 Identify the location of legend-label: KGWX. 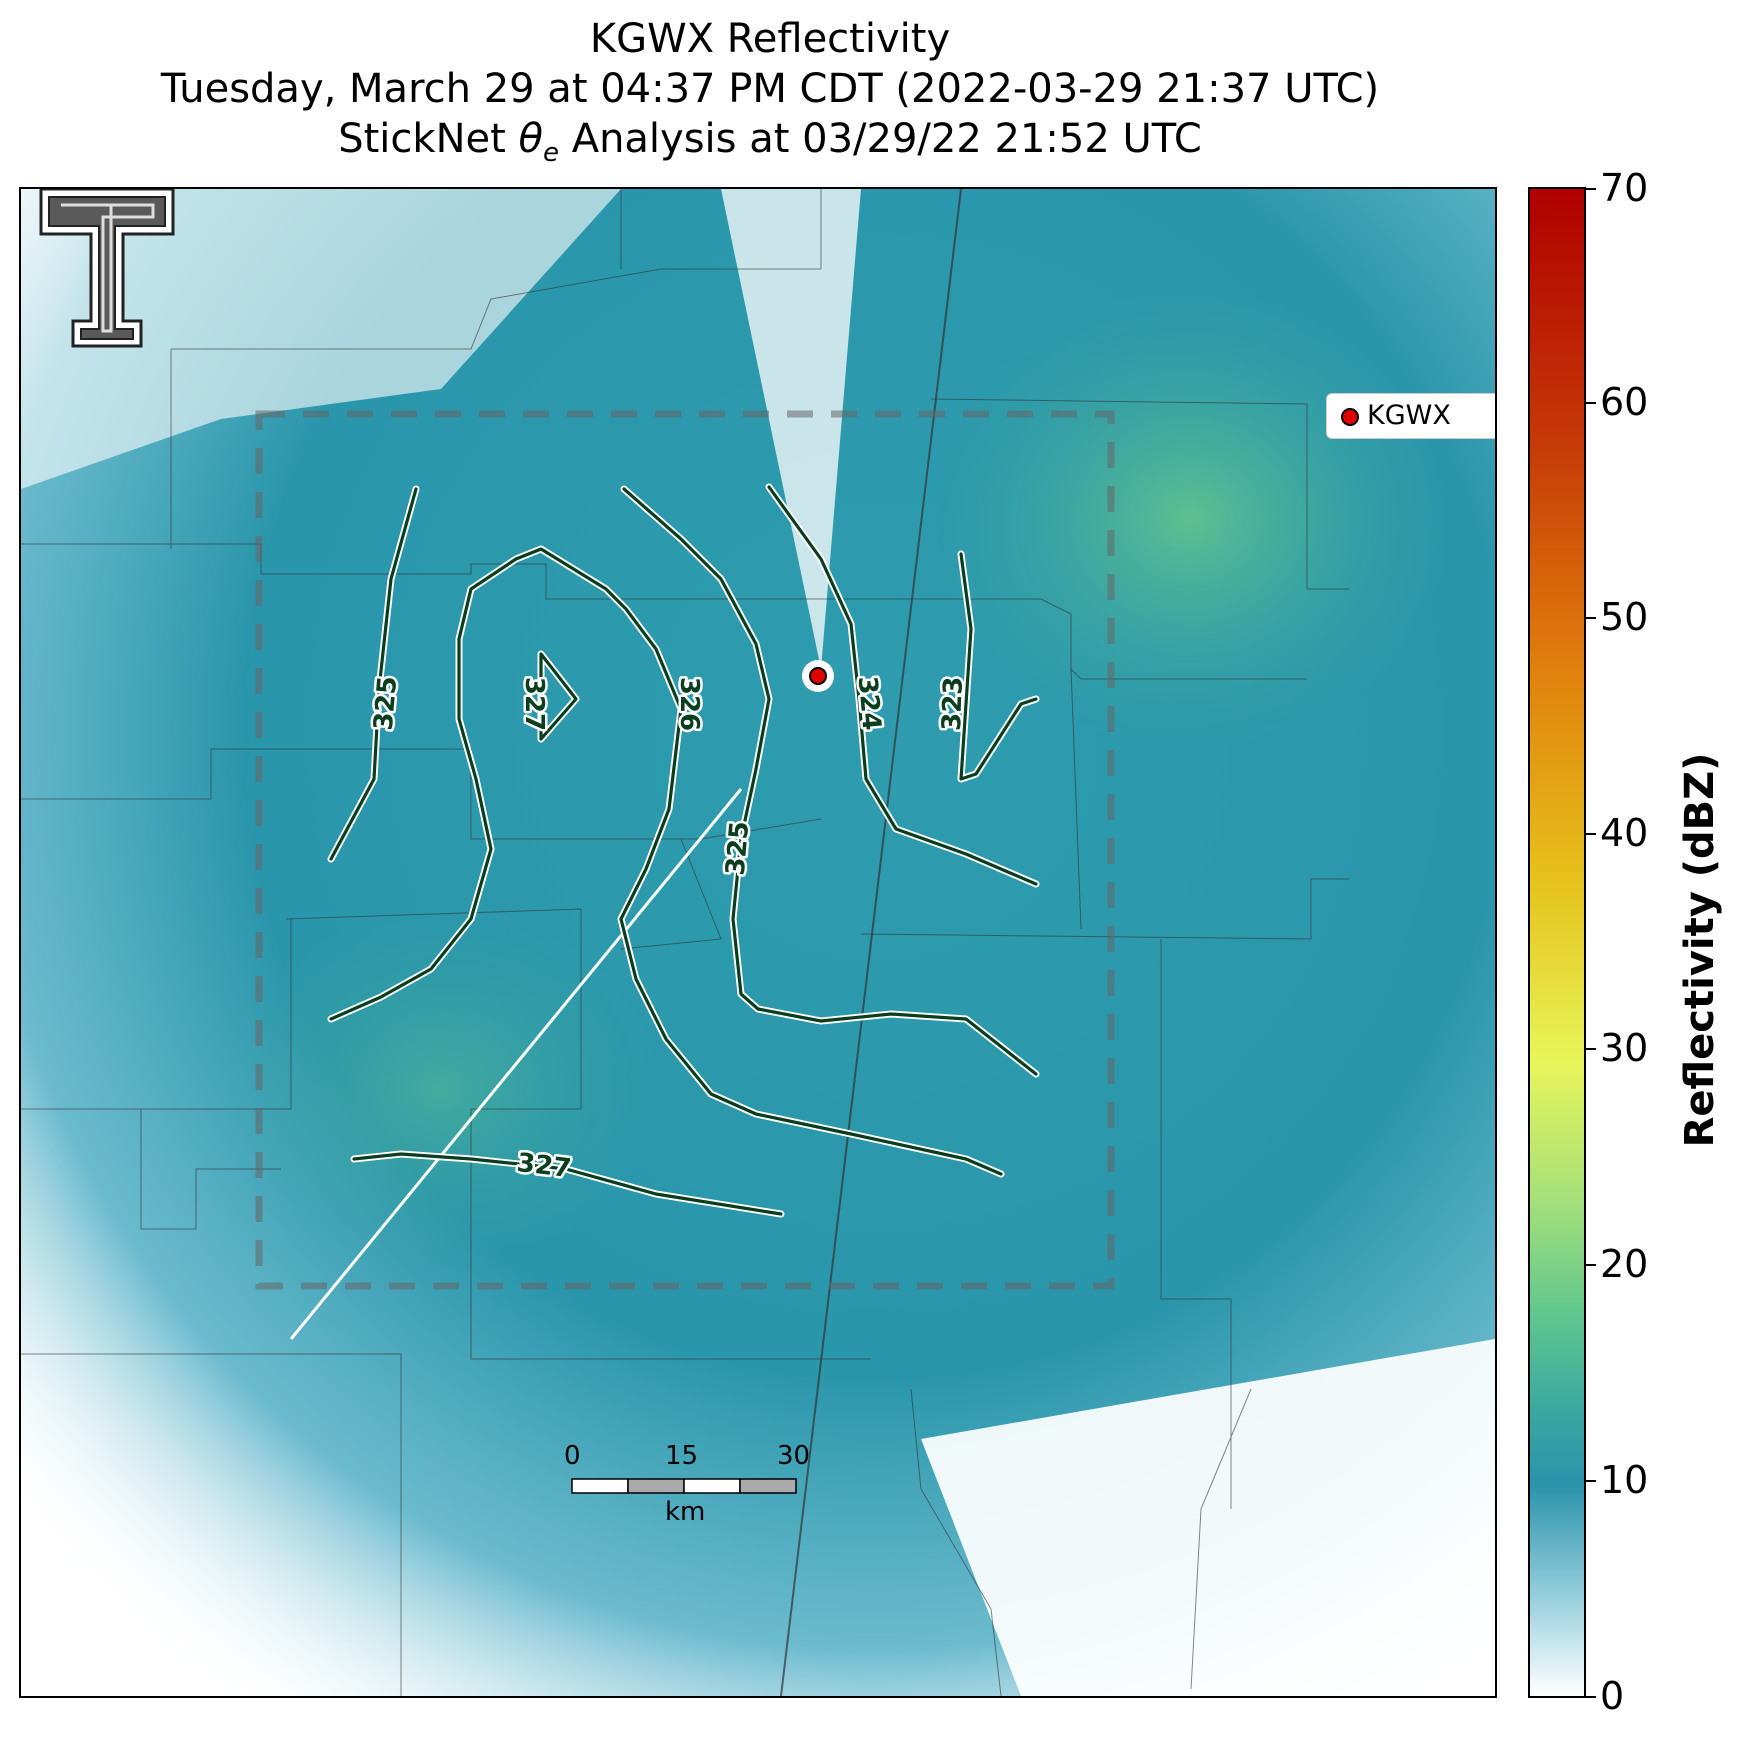
(1409, 415).